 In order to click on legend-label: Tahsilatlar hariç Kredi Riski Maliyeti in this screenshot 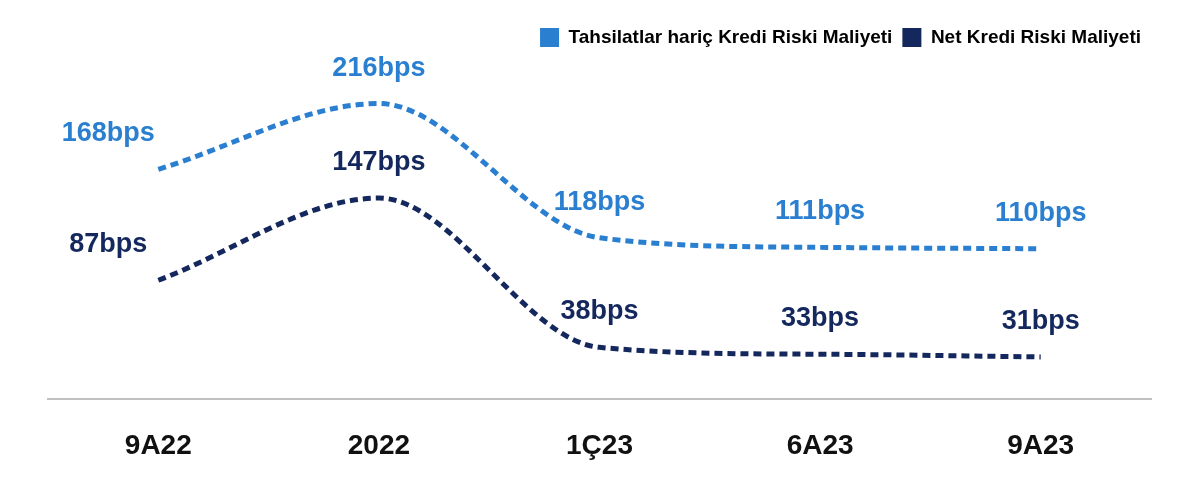, I will do `click(730, 36)`.